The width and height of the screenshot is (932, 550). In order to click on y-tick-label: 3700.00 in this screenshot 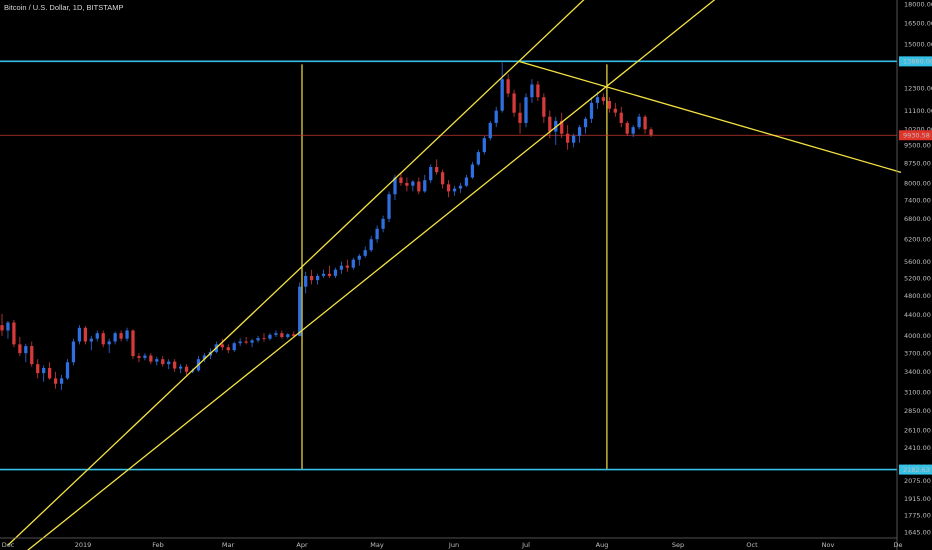, I will do `click(917, 353)`.